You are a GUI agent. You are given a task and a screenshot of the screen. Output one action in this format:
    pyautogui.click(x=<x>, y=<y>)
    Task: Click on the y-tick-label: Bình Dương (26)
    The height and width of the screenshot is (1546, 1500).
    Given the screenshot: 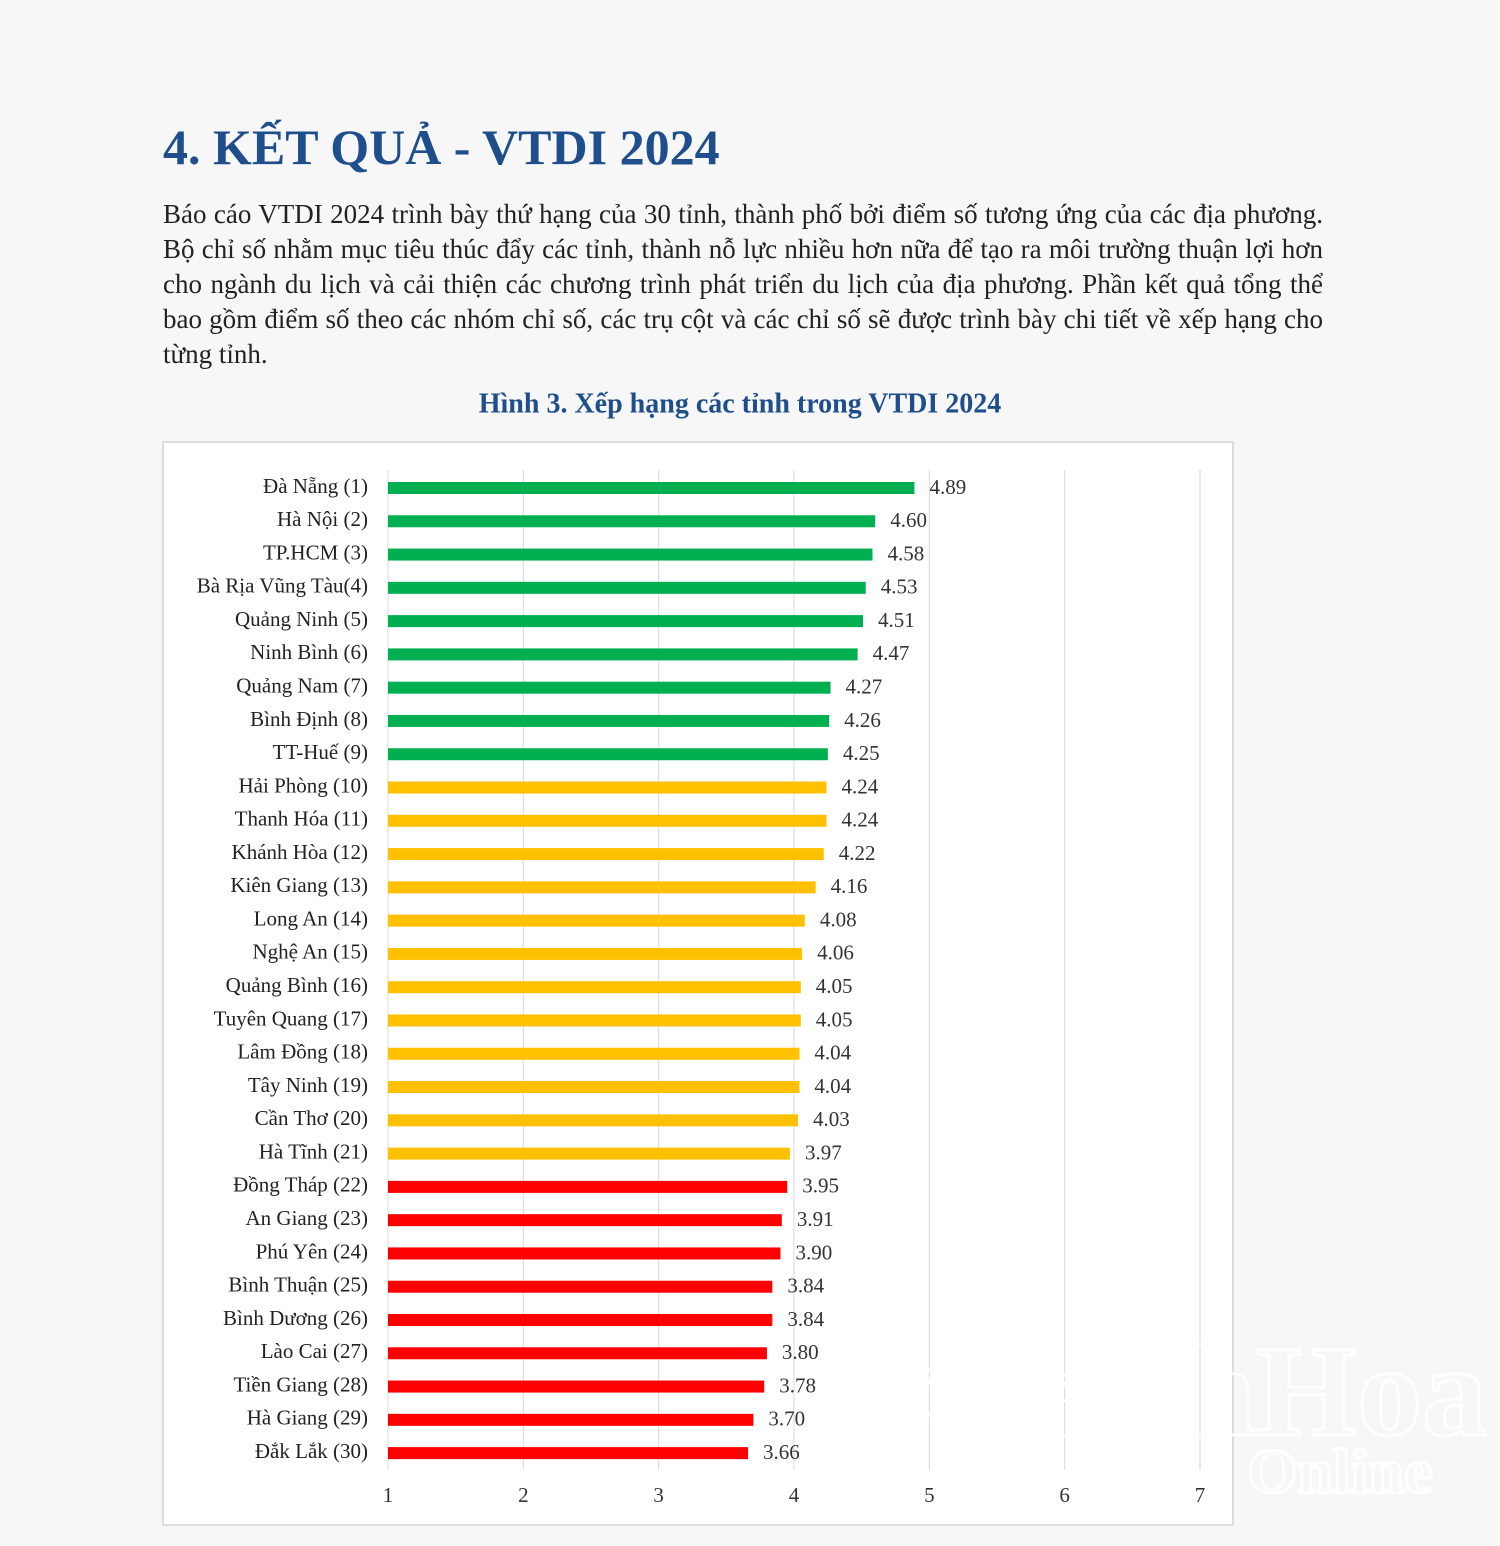 What is the action you would take?
    pyautogui.click(x=295, y=1318)
    